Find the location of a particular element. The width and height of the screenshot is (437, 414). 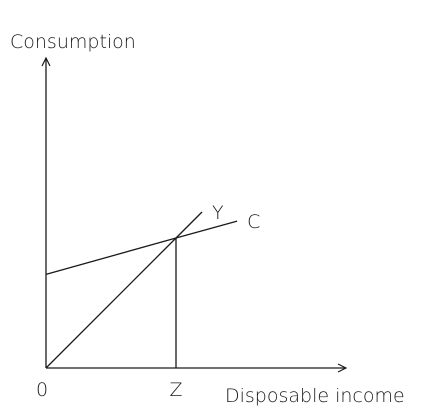

x-axis-title: Disposable income is located at coordinates (315, 396).